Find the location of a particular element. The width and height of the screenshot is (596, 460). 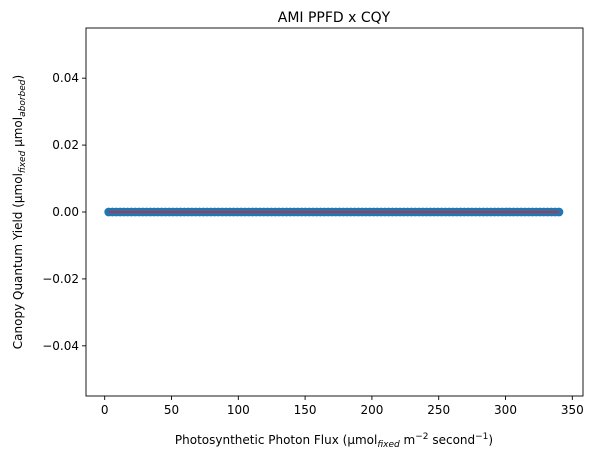

y-tick-label: 0.00 is located at coordinates (65, 212).